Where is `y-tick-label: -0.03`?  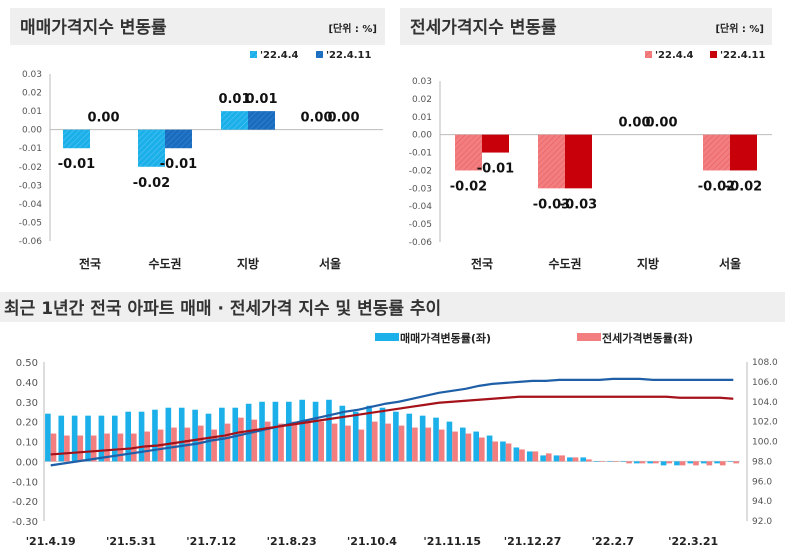 y-tick-label: -0.03 is located at coordinates (420, 189).